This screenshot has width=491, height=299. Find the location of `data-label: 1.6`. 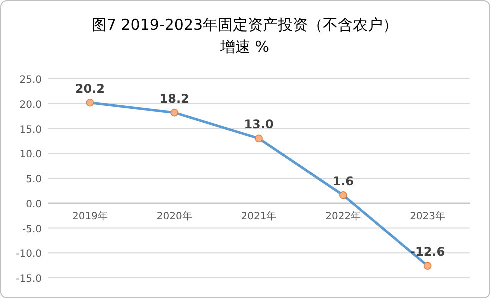

data-label: 1.6 is located at coordinates (343, 181).